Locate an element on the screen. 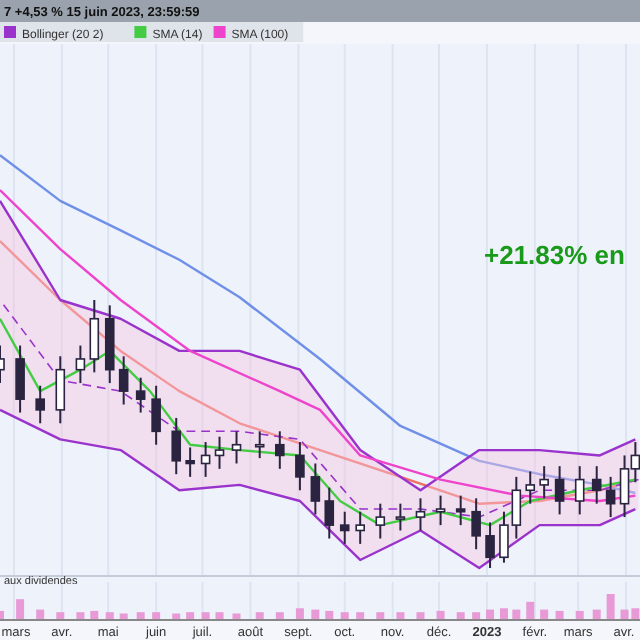 This screenshot has width=640, height=640. text: +21.83% en is located at coordinates (555, 255).